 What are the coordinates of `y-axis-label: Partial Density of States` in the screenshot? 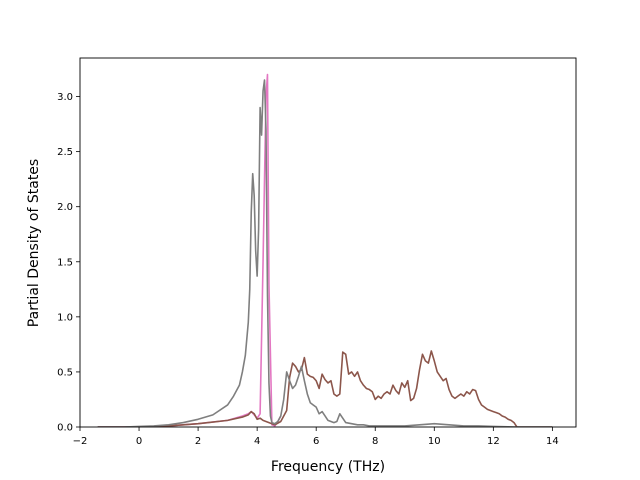 It's located at (34, 243).